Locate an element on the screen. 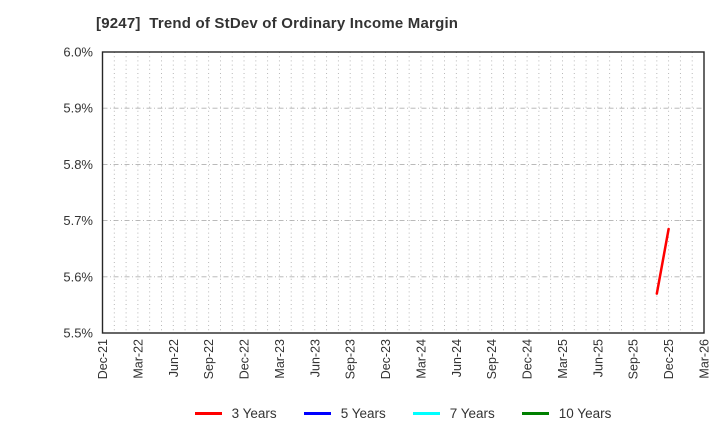 This screenshot has height=440, width=720. y-tick-label: 5.9% is located at coordinates (78, 108).